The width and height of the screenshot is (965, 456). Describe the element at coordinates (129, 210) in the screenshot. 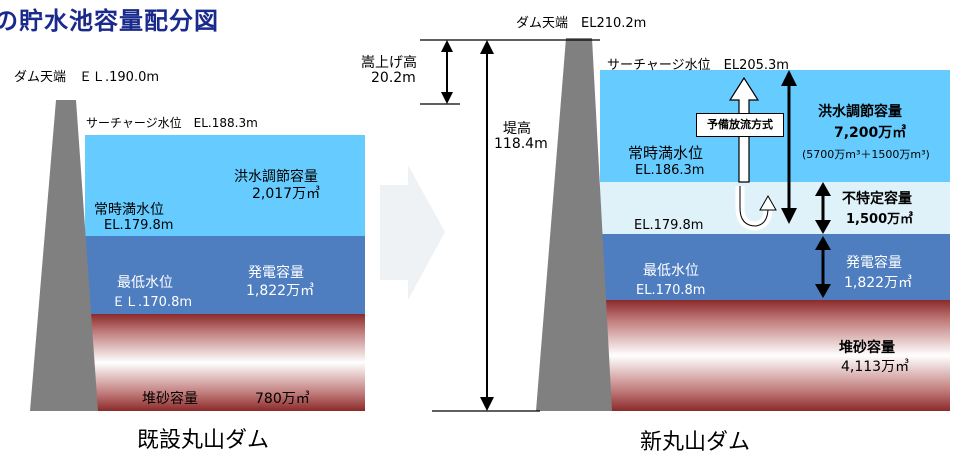

I see `old-normal-water-label: 常時満水位` at that location.